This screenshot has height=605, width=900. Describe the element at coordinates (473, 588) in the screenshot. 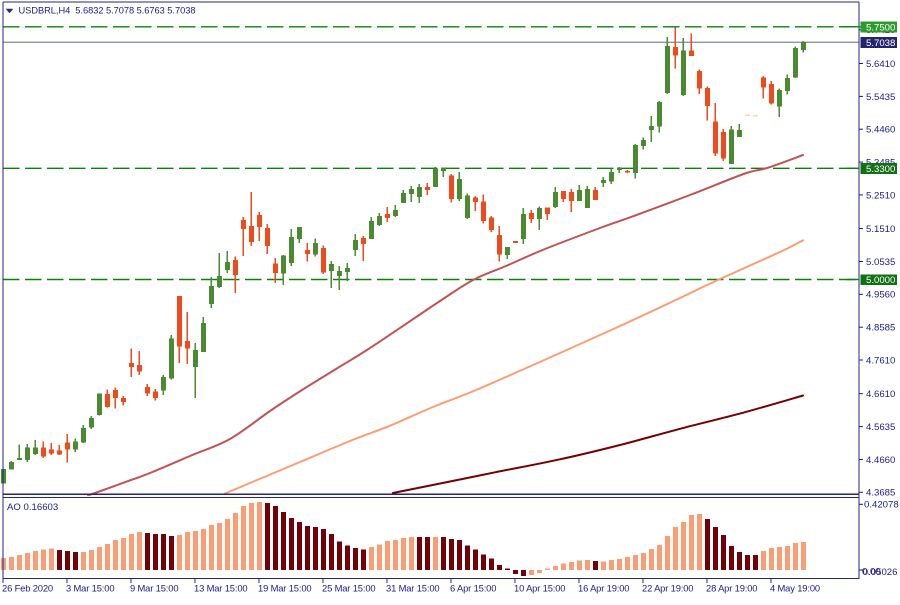

I see `svg-text: 6 Apr 15:00` at that location.